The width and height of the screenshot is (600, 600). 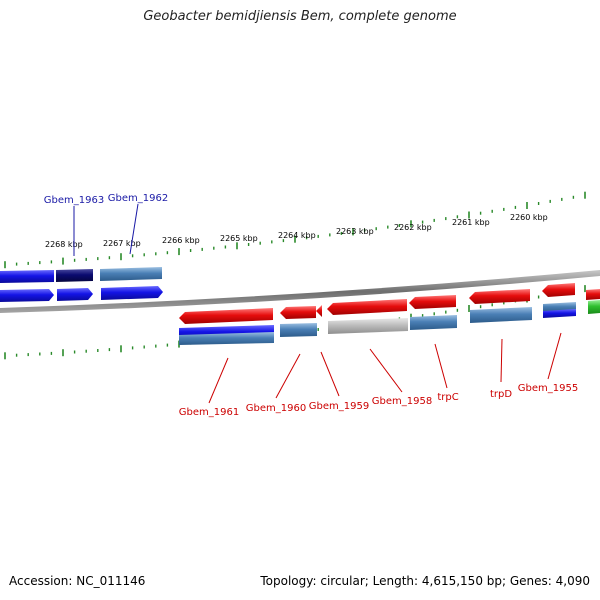 What do you see at coordinates (501, 394) in the screenshot?
I see `label-trpd: trpD` at bounding box center [501, 394].